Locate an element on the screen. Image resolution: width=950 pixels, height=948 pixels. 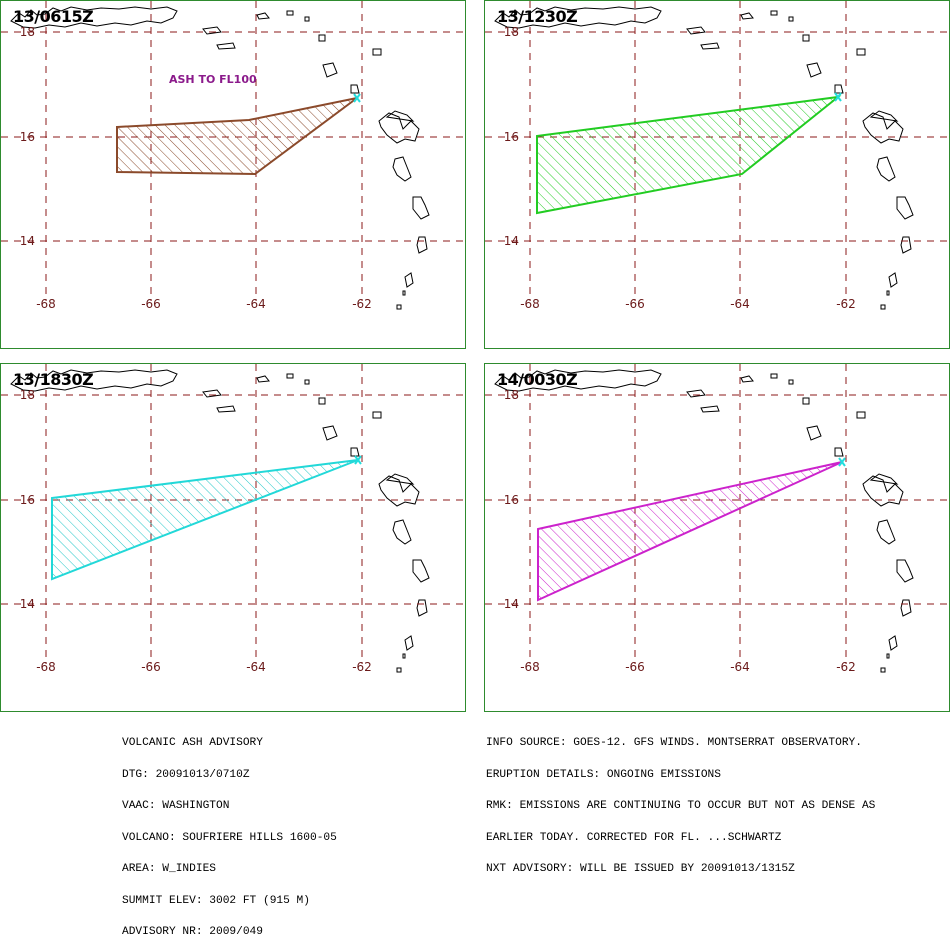
advisory-line: ERUPTION DETAILS: ONGOING EMISSIONS is located at coordinates (603, 774).